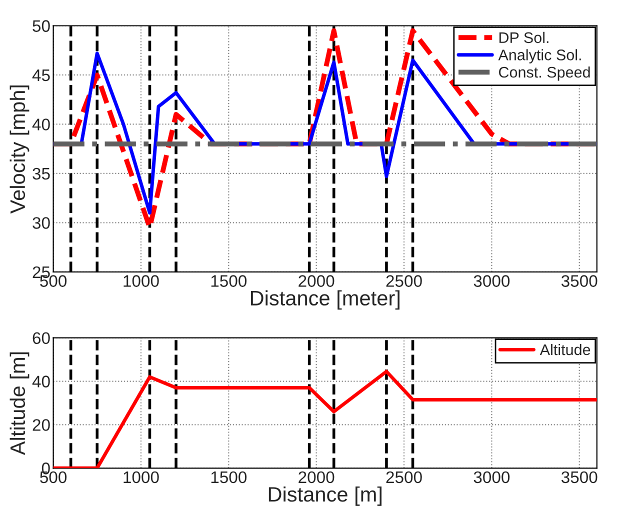  What do you see at coordinates (41, 26) in the screenshot?
I see `y-tick-label: 50` at bounding box center [41, 26].